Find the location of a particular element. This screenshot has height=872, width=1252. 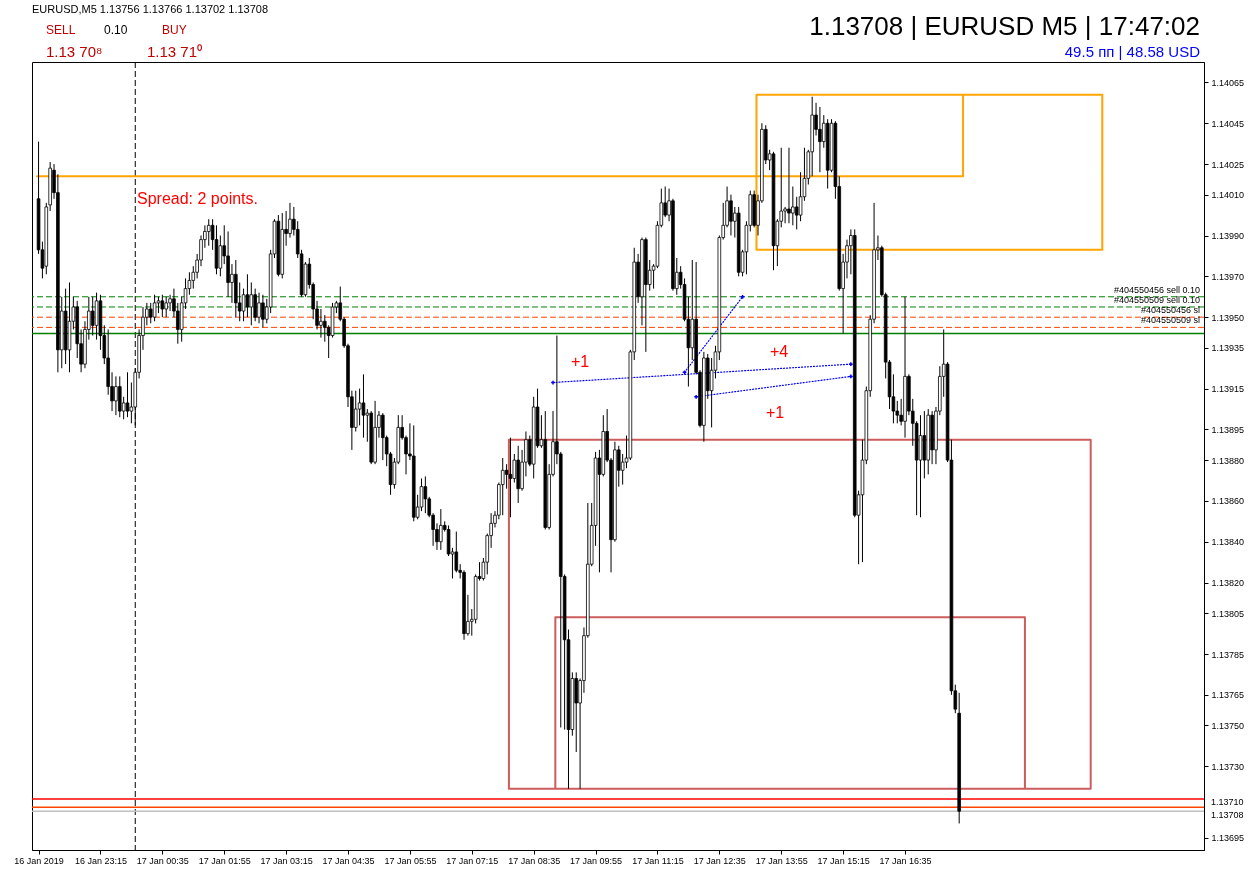

y-tick-label: 1.13860 is located at coordinates (1228, 501).